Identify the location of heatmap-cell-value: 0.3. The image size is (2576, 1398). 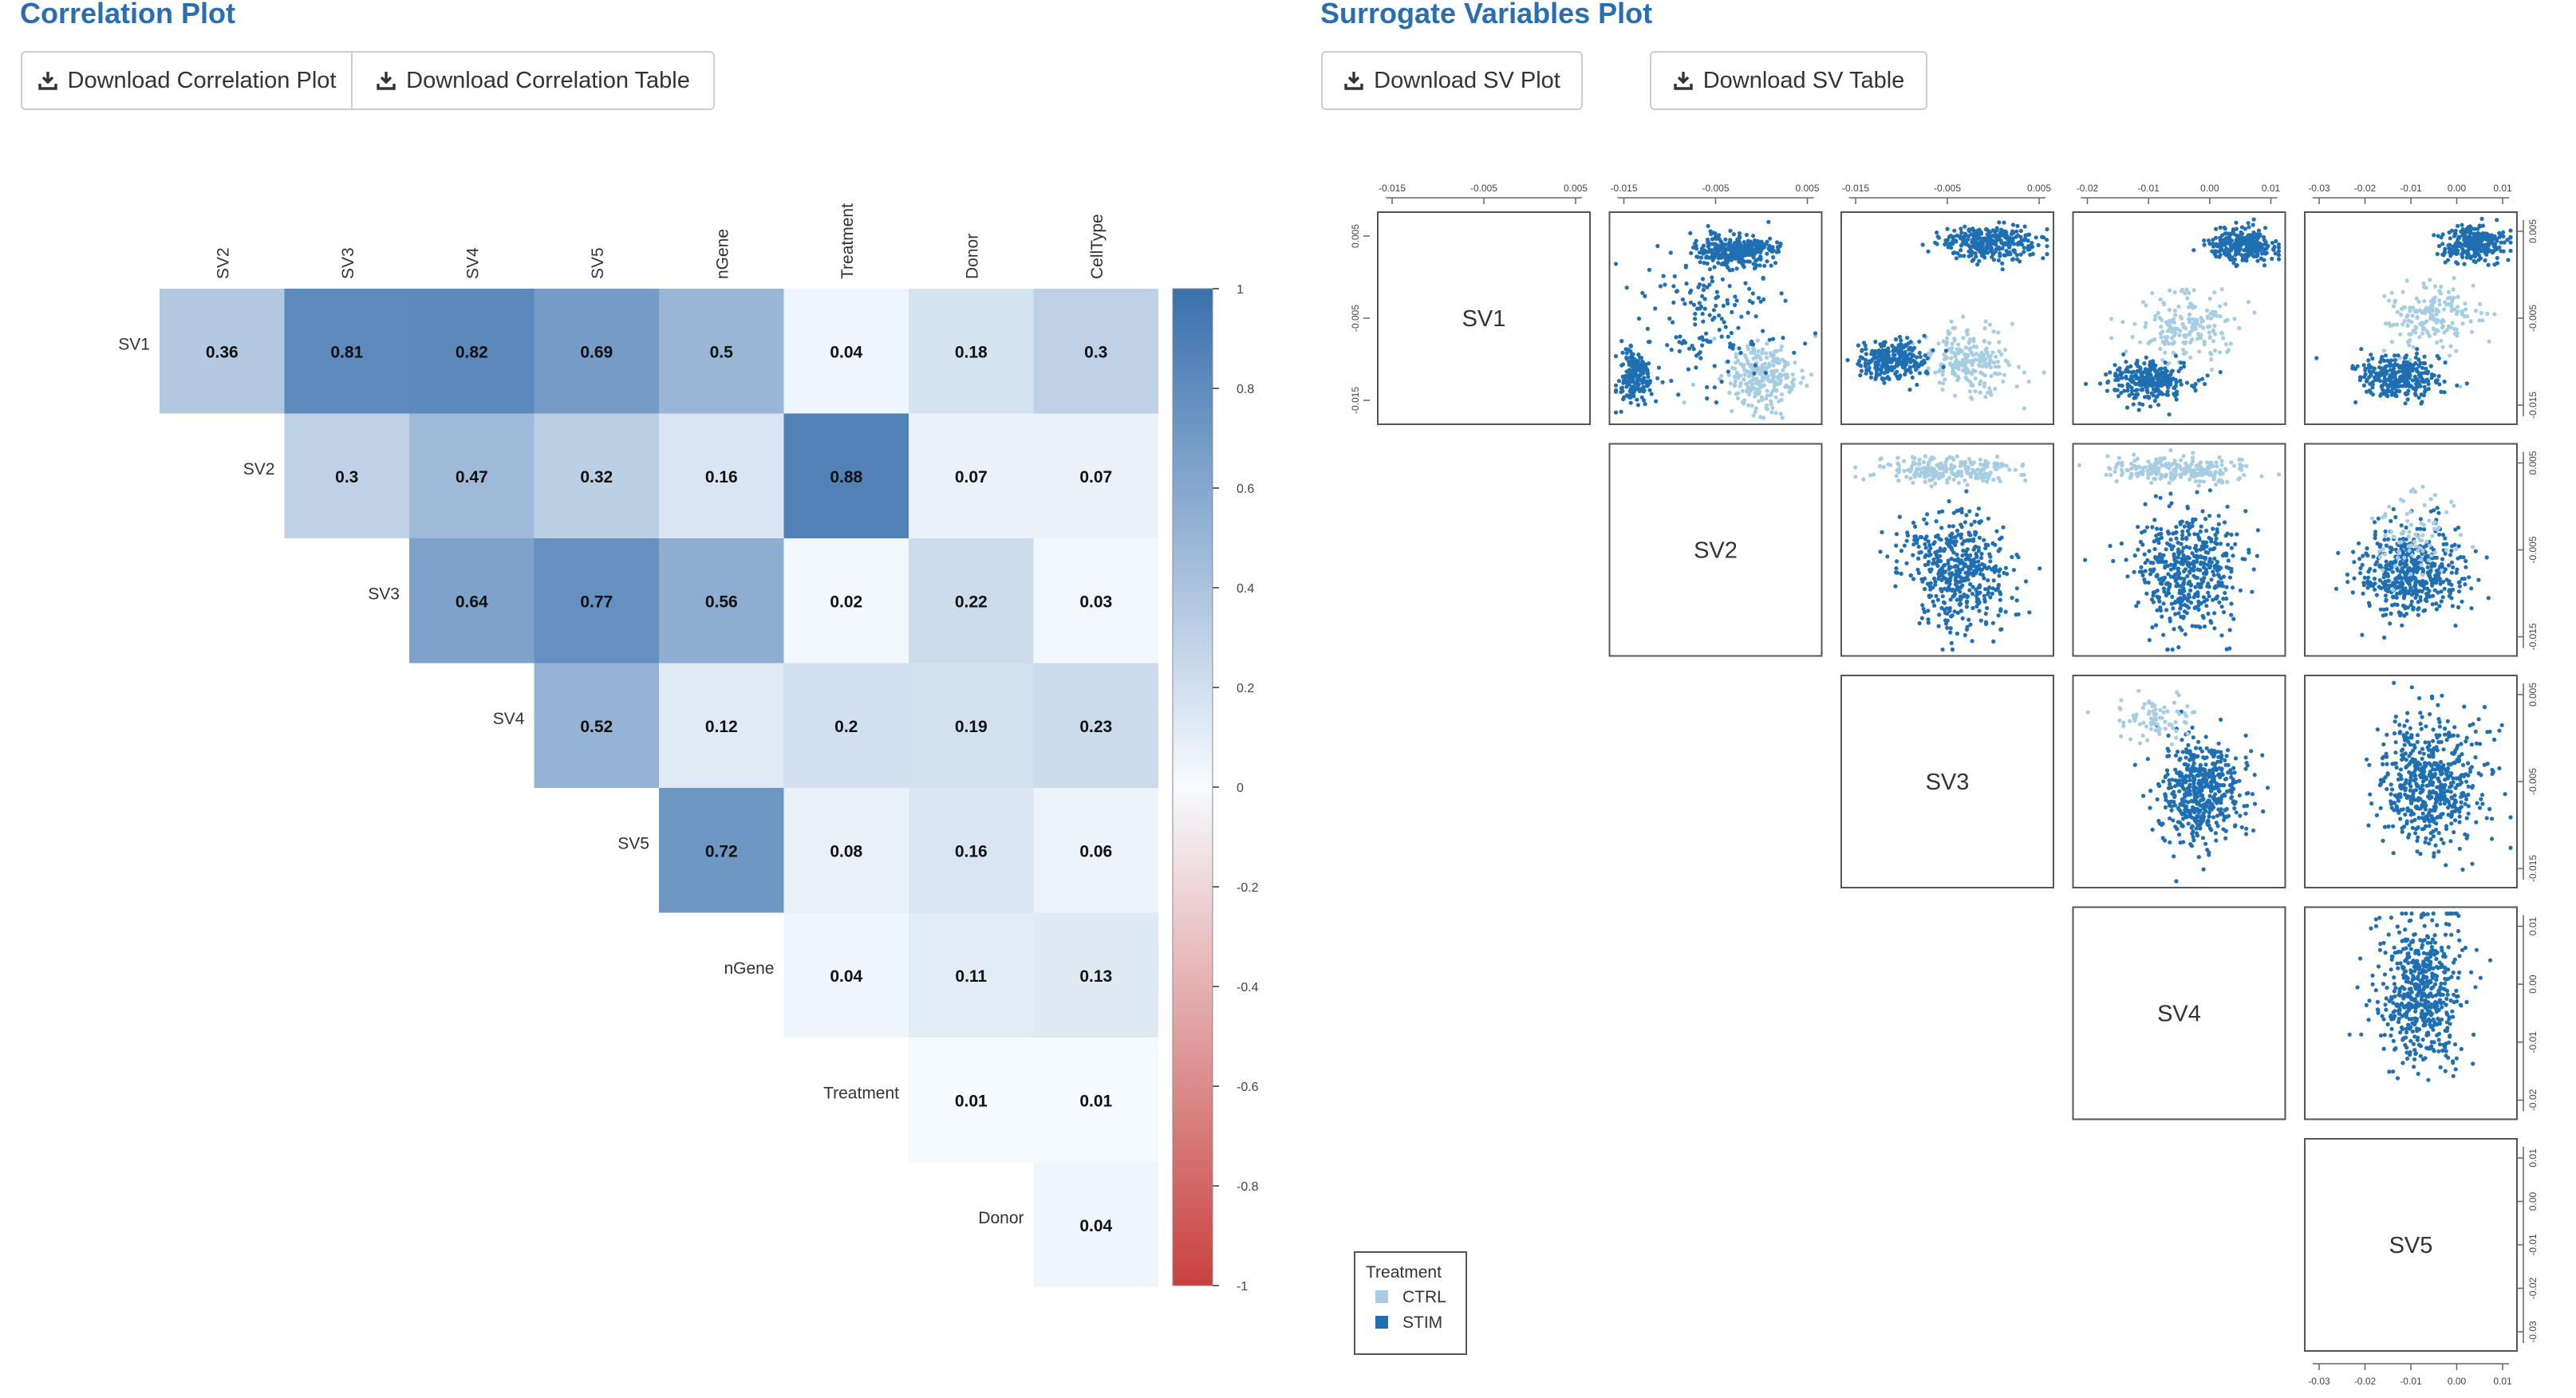
(347, 477).